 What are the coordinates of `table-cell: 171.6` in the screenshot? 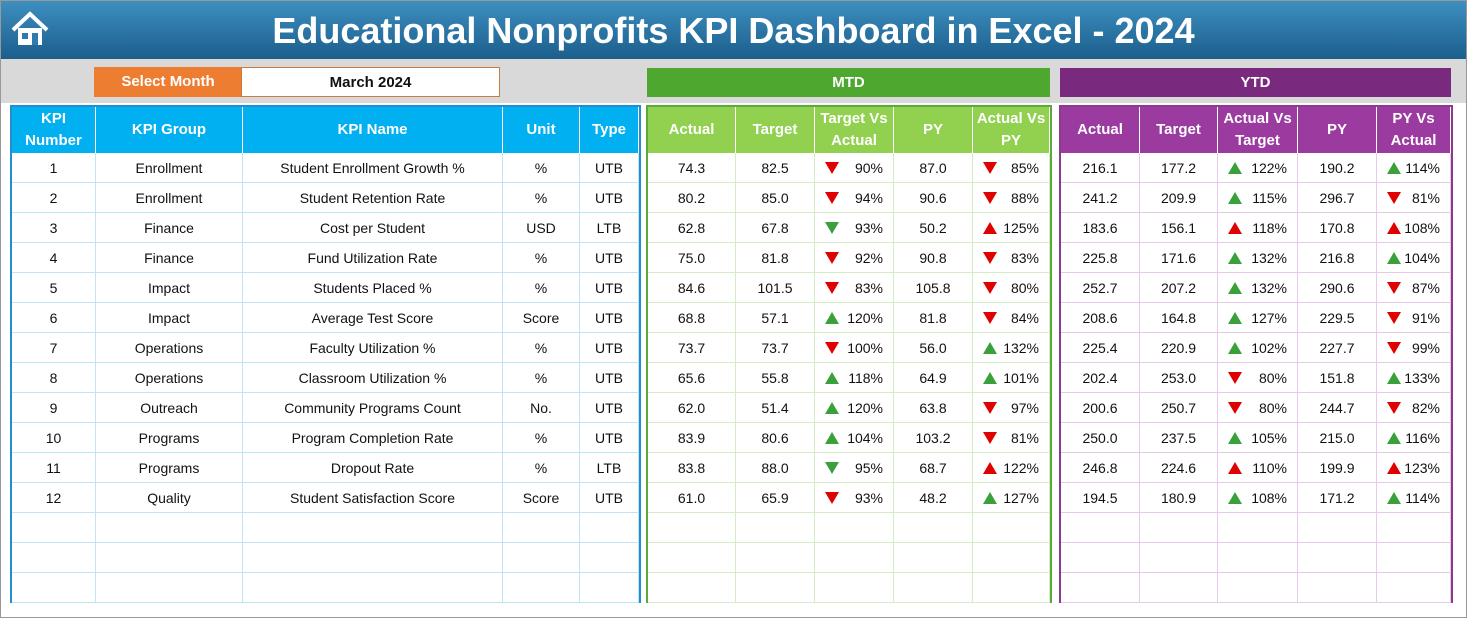 It's located at (1179, 258).